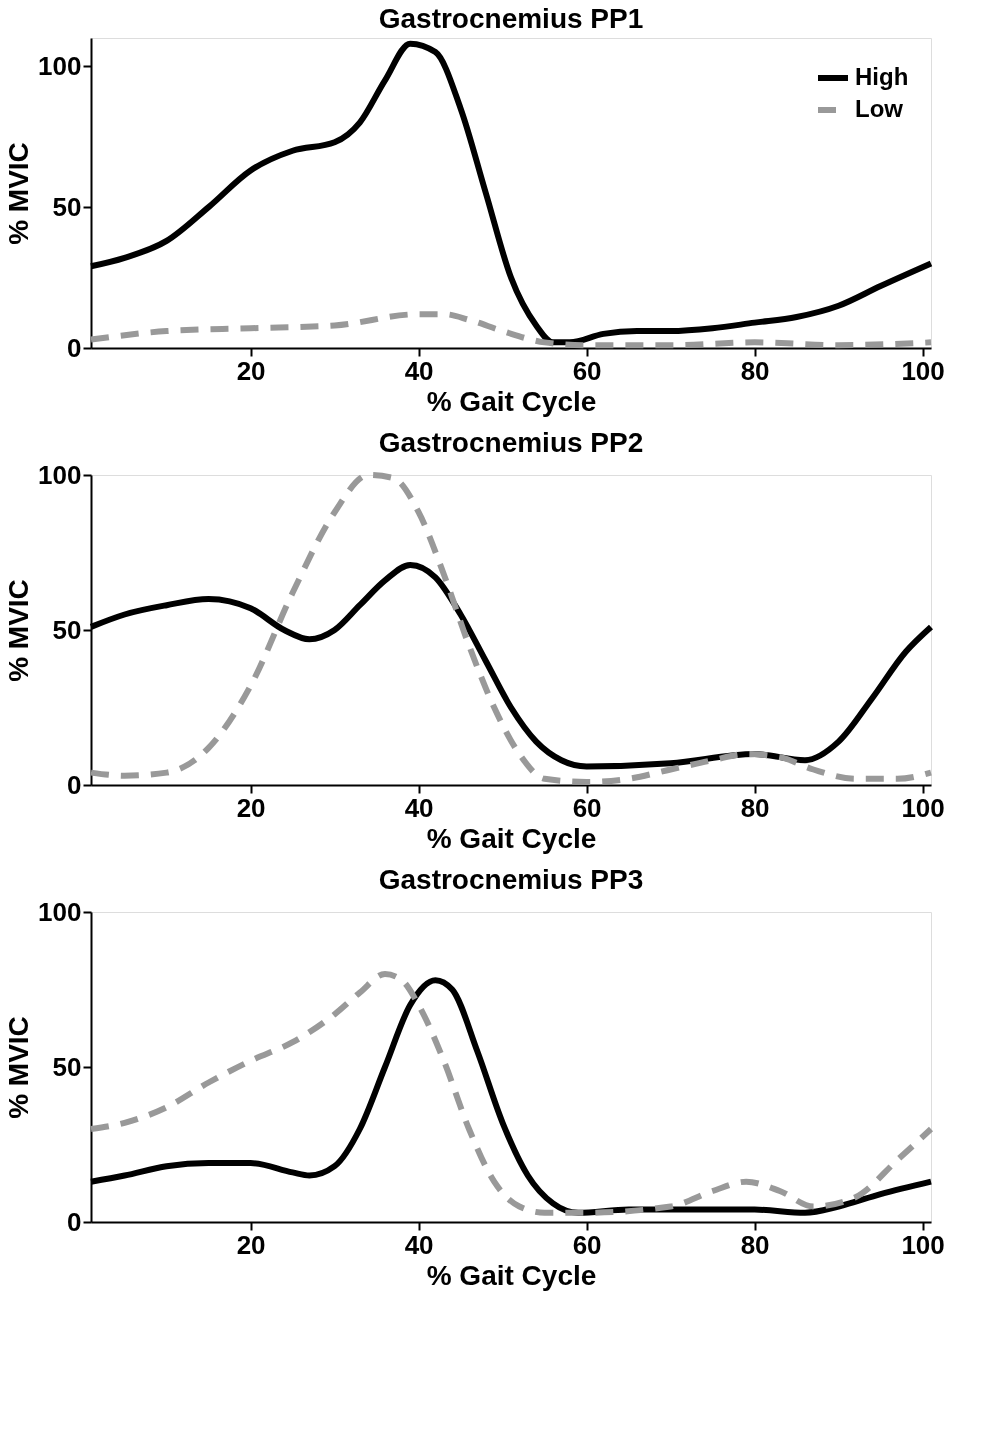 The image size is (1008, 1439). What do you see at coordinates (882, 76) in the screenshot?
I see `legend-label: High` at bounding box center [882, 76].